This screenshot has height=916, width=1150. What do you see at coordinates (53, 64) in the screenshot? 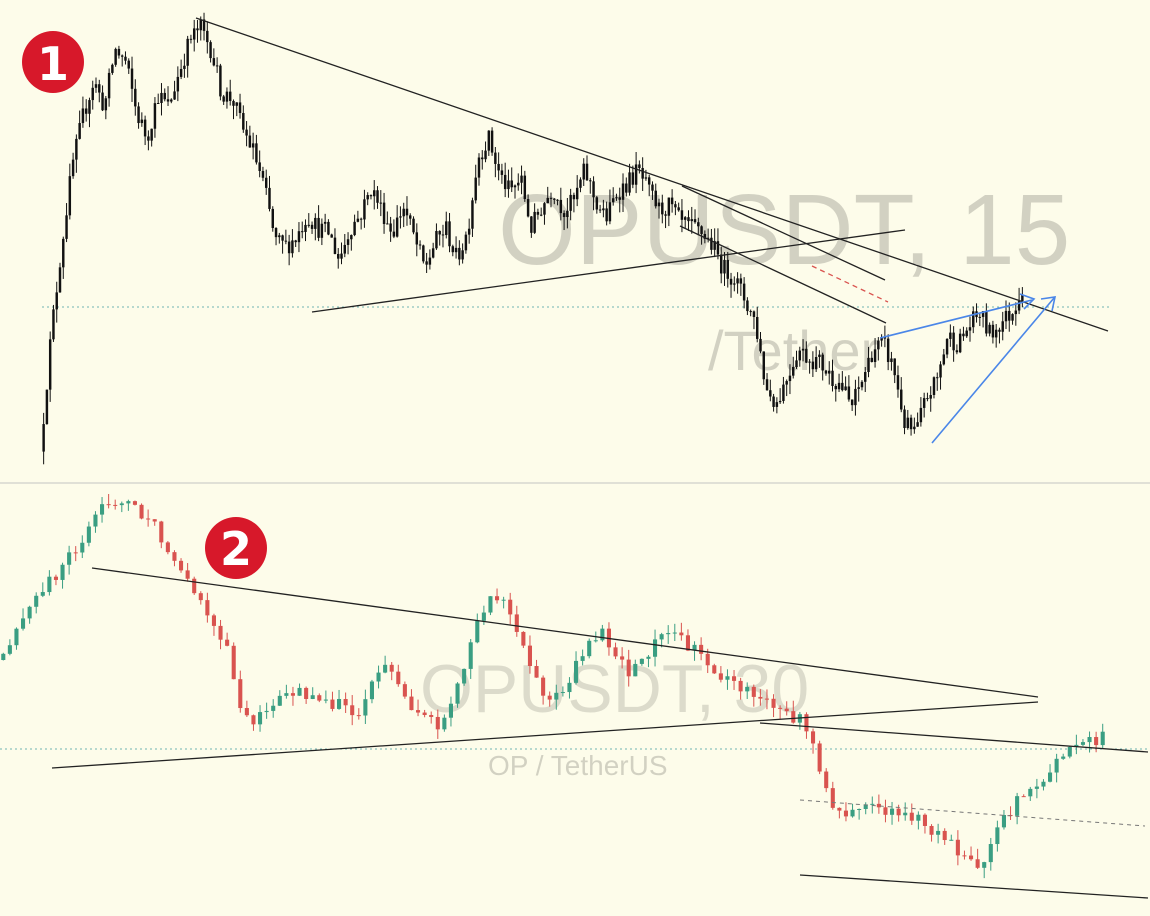
I see `panel1-badge-label: 1` at bounding box center [53, 64].